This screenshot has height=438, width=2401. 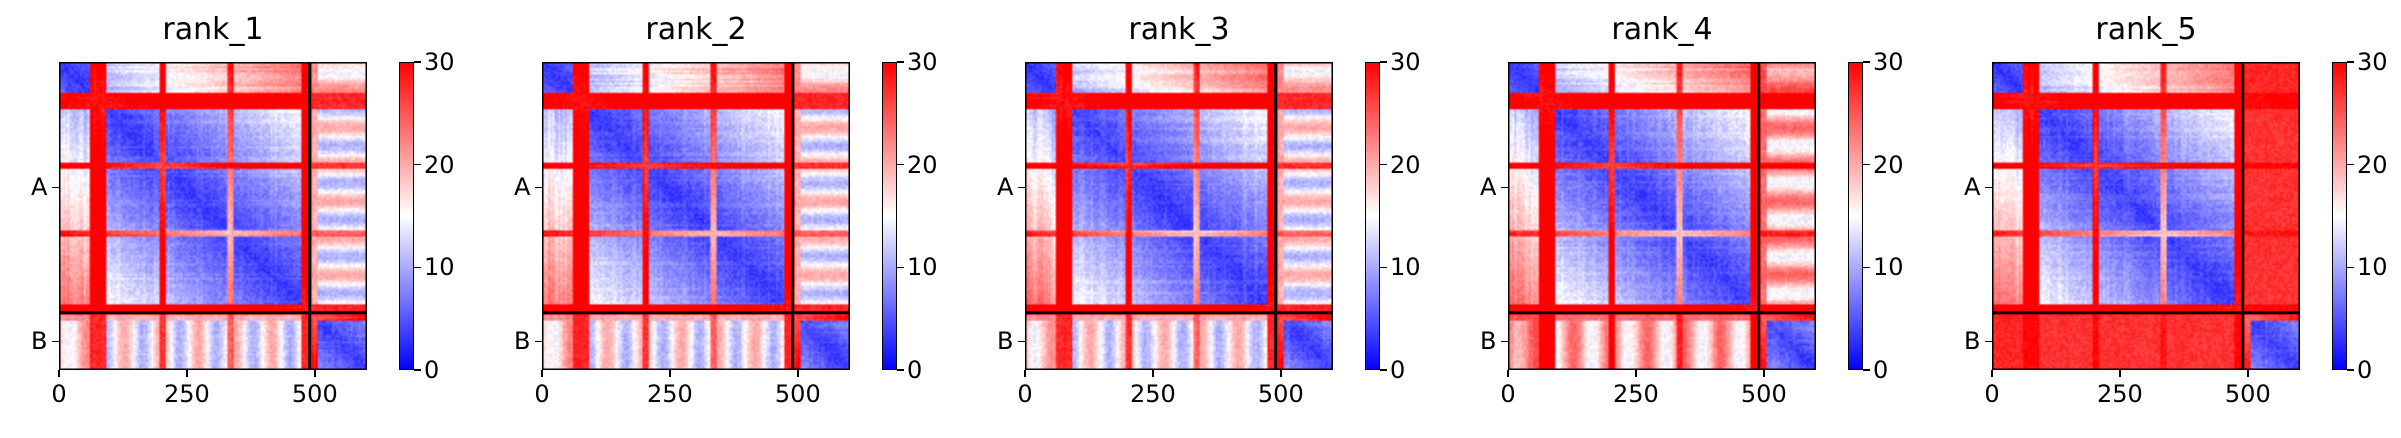 What do you see at coordinates (696, 29) in the screenshot?
I see `chart-title: rank_2` at bounding box center [696, 29].